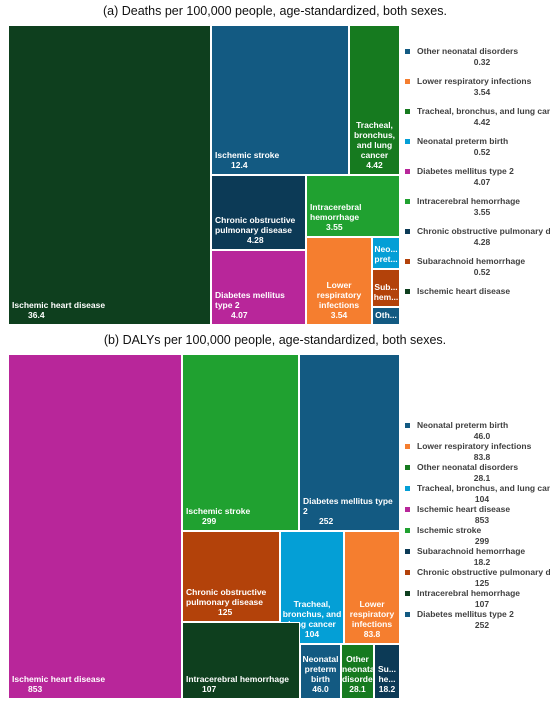  I want to click on legend-value: 125, so click(482, 583).